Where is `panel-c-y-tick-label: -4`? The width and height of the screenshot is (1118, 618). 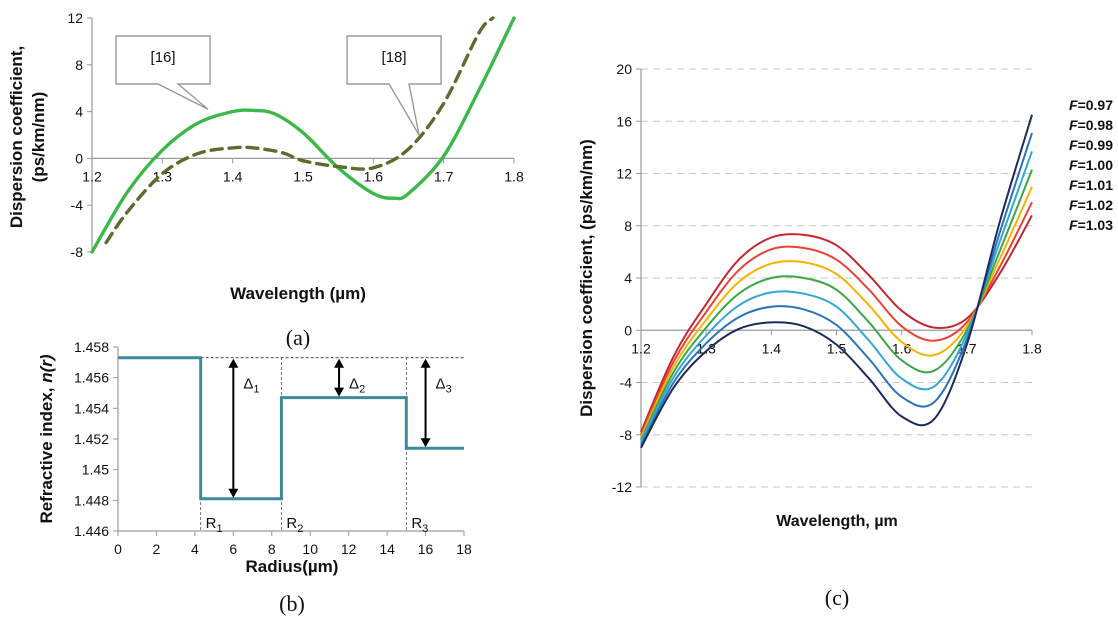 panel-c-y-tick-label: -4 is located at coordinates (626, 383).